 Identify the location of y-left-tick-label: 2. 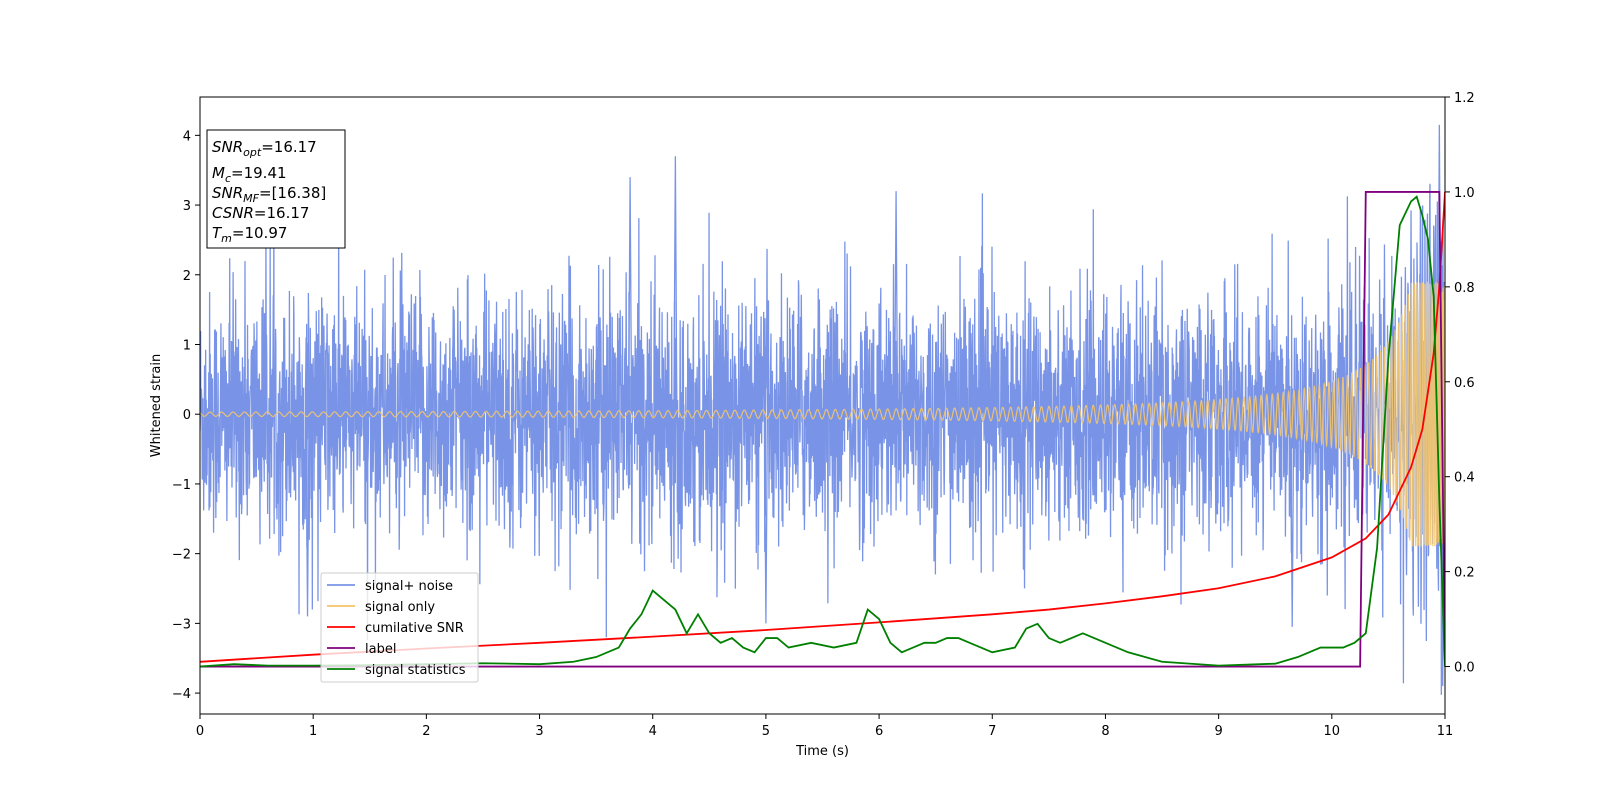
(187, 276).